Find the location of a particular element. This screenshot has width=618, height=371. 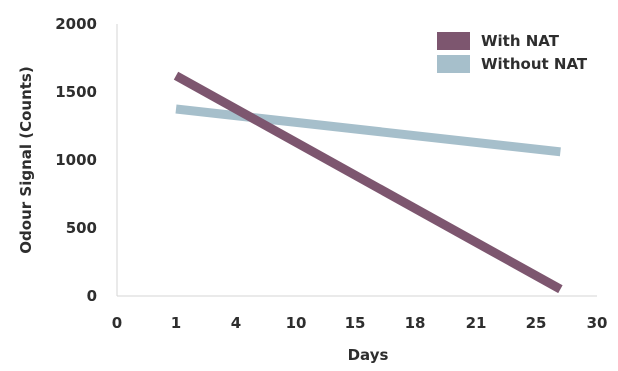

y-axis-title: Odour Signal (Counts) is located at coordinates (26, 159).